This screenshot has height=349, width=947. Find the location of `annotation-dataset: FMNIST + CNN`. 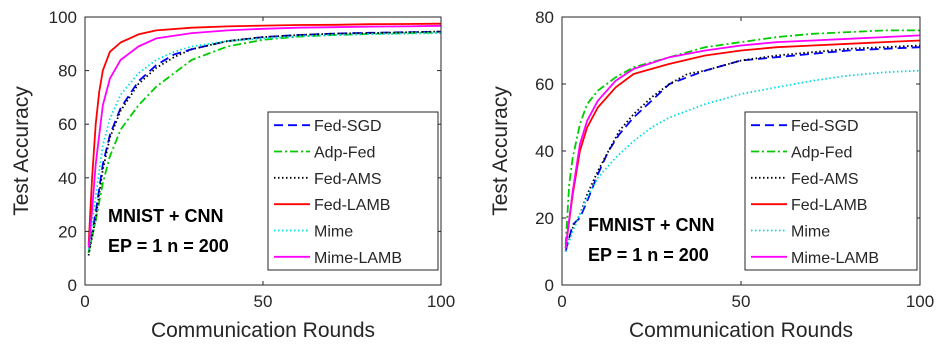

annotation-dataset: FMNIST + CNN is located at coordinates (651, 225).